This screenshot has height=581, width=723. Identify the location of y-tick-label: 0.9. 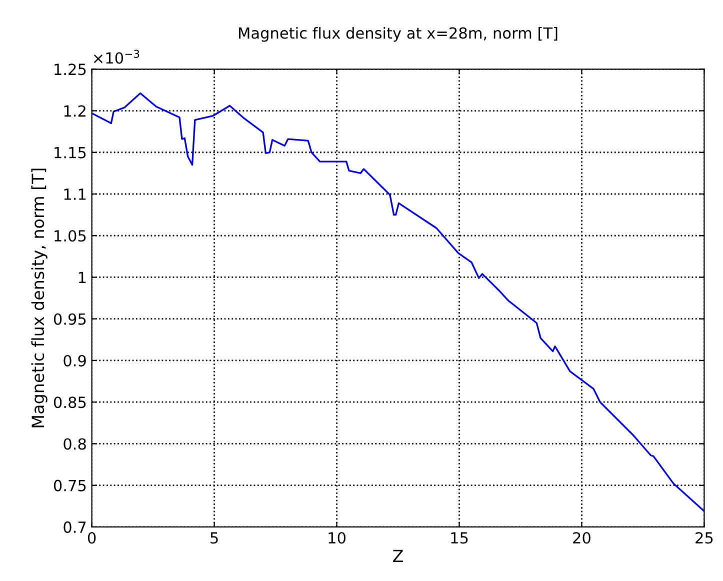
(75, 360).